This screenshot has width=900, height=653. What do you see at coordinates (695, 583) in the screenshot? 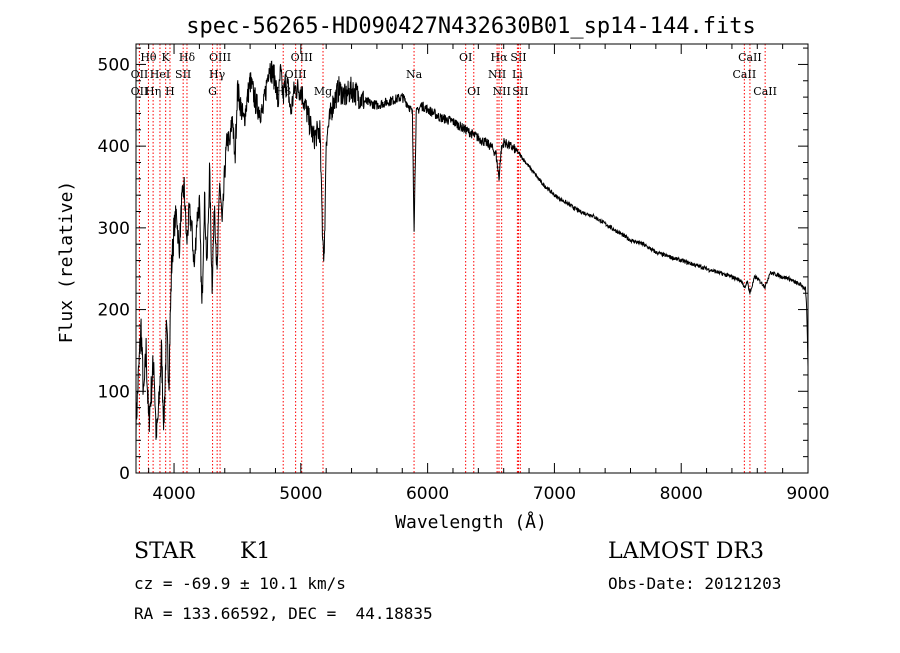
I see `observation-date: Obs-Date: 20121203` at bounding box center [695, 583].